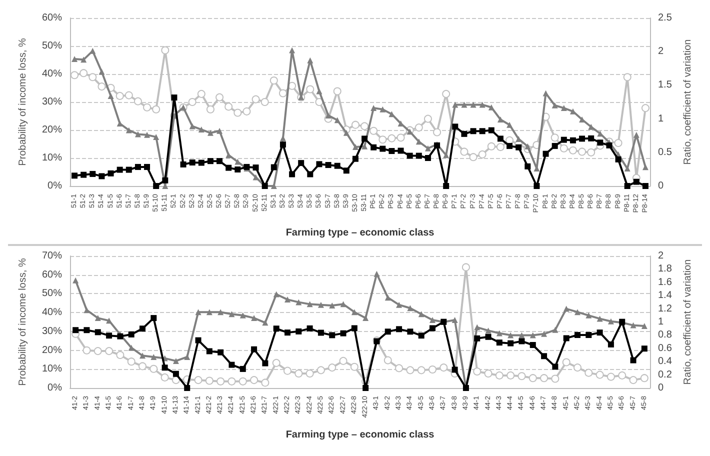  I want to click on y2-tick-label: 1.4, so click(665, 296).